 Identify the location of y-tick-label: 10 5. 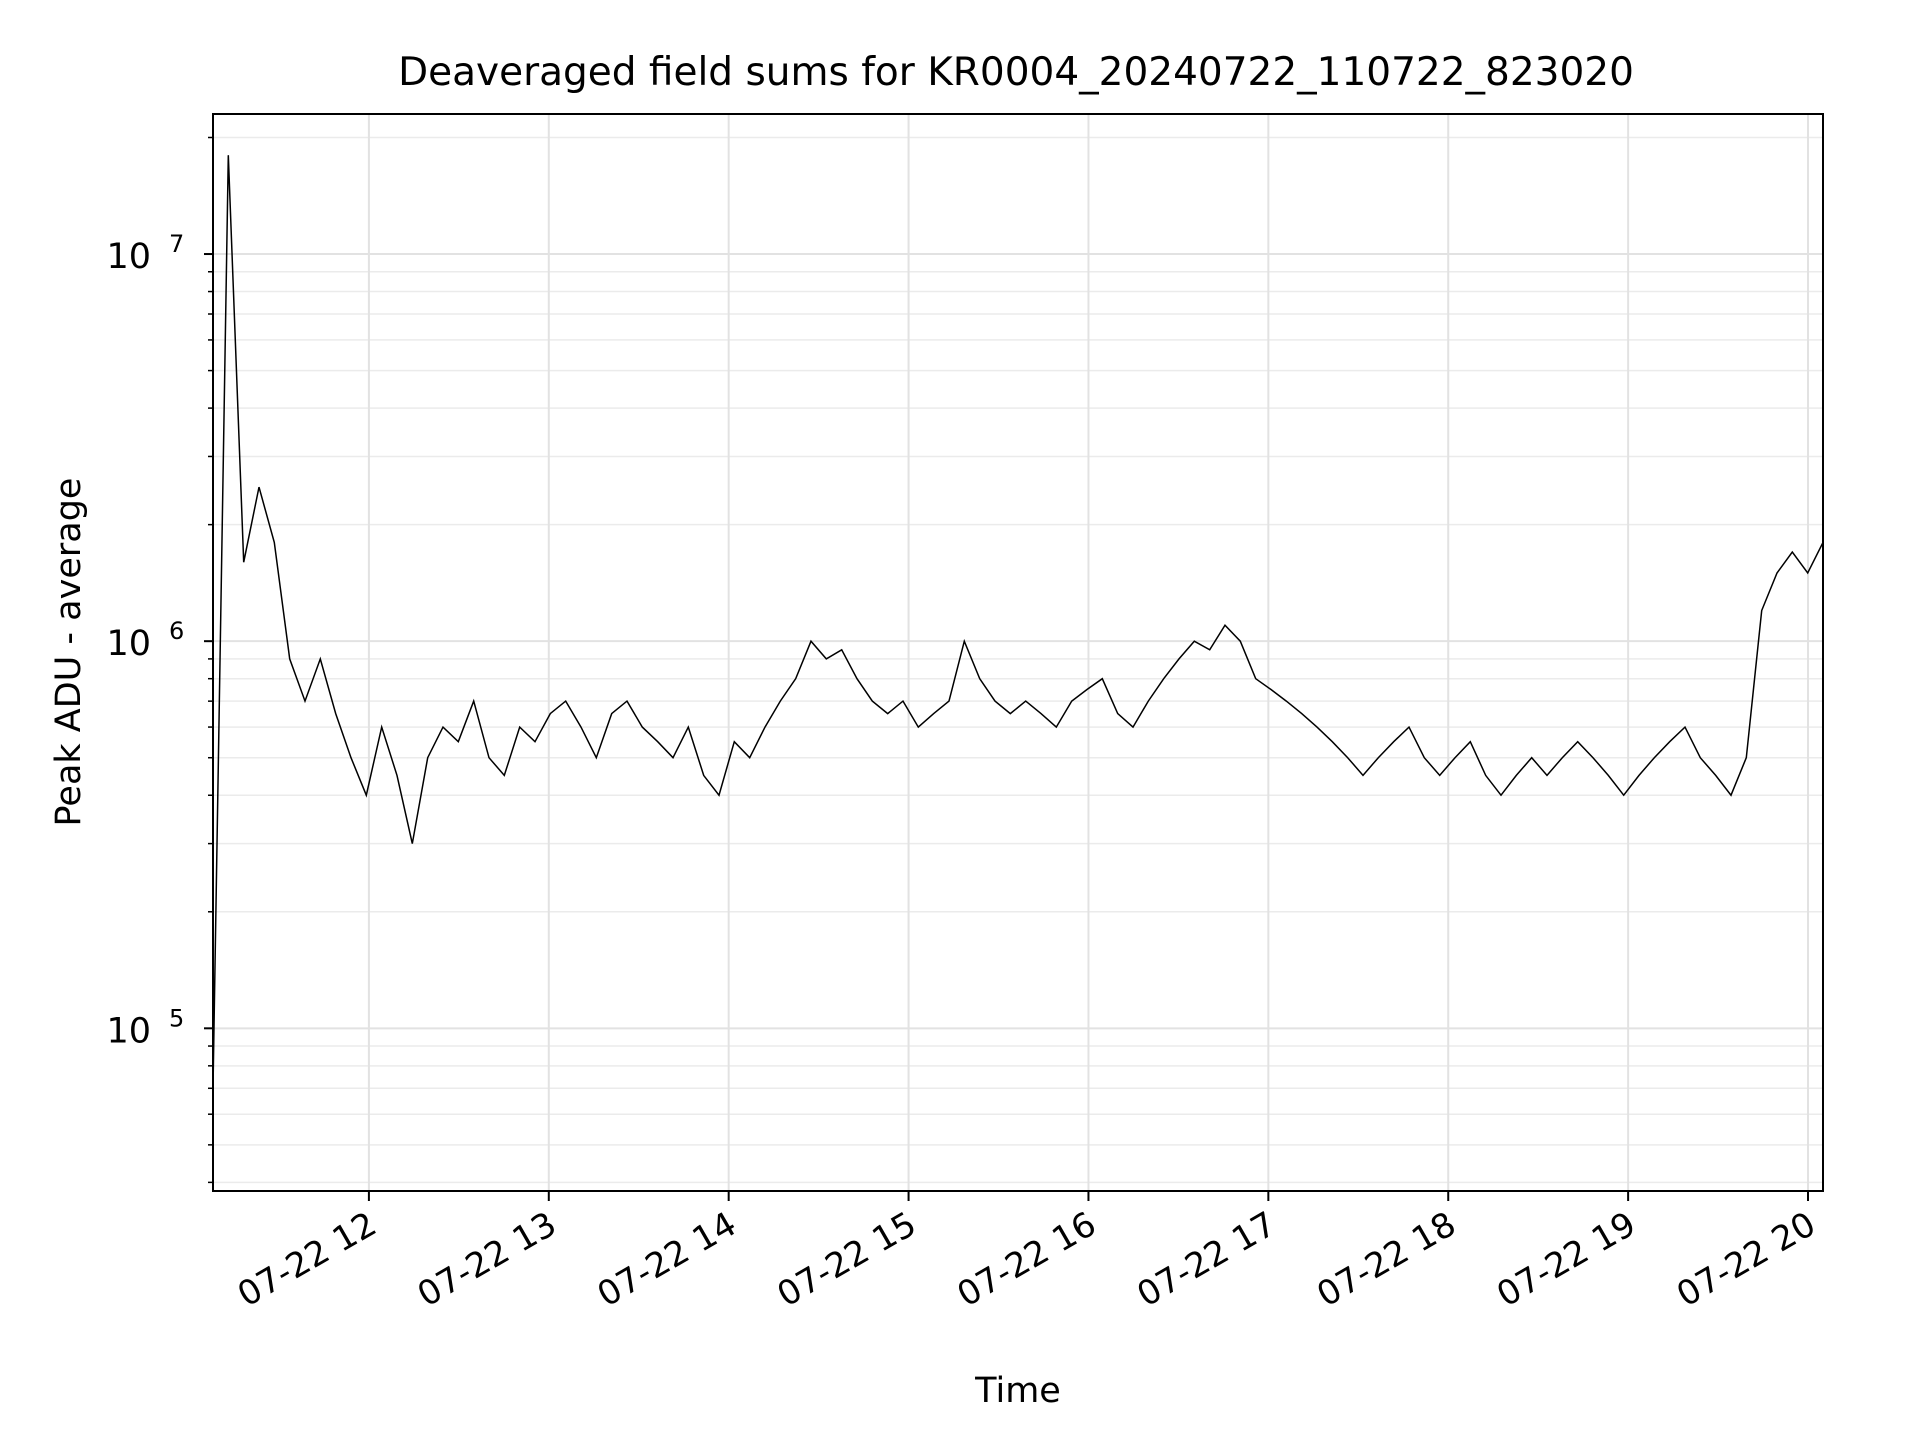
(145, 1027).